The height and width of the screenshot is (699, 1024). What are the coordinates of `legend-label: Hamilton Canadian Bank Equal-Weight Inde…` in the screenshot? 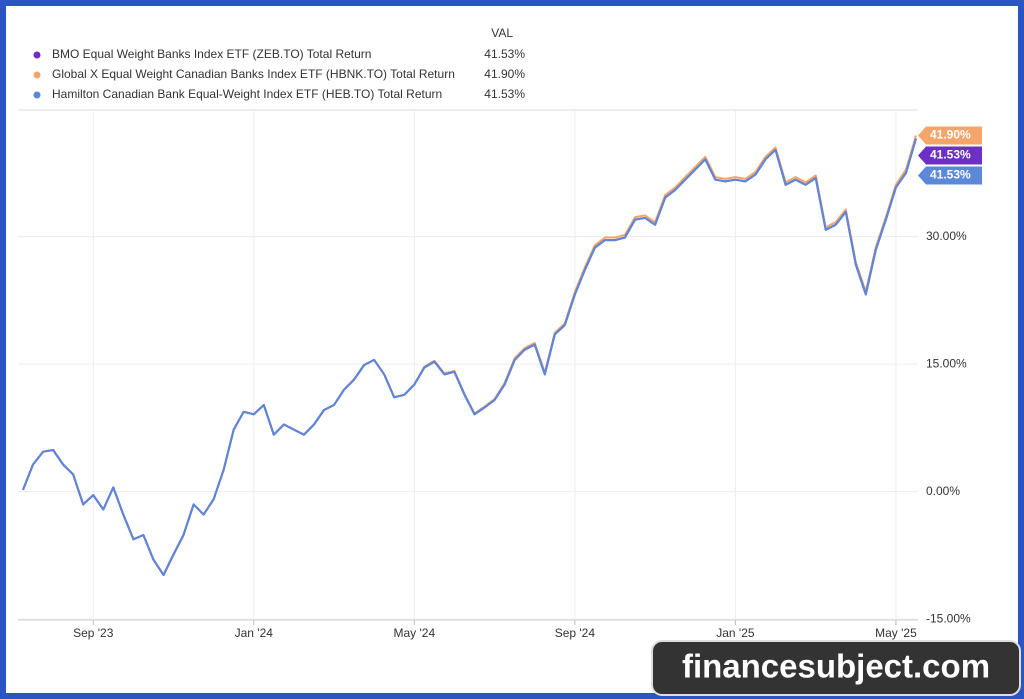 It's located at (247, 94).